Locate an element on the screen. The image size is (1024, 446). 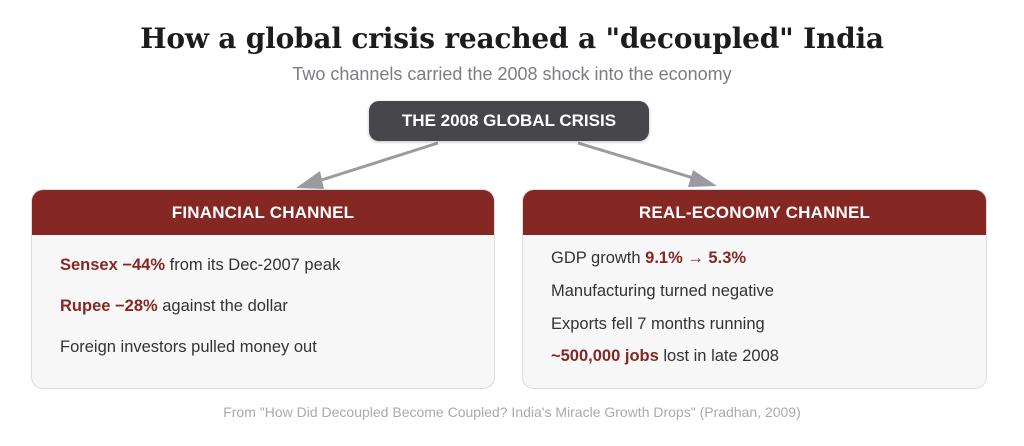
financial-item-text: Foreign investors pulled money out is located at coordinates (188, 347).